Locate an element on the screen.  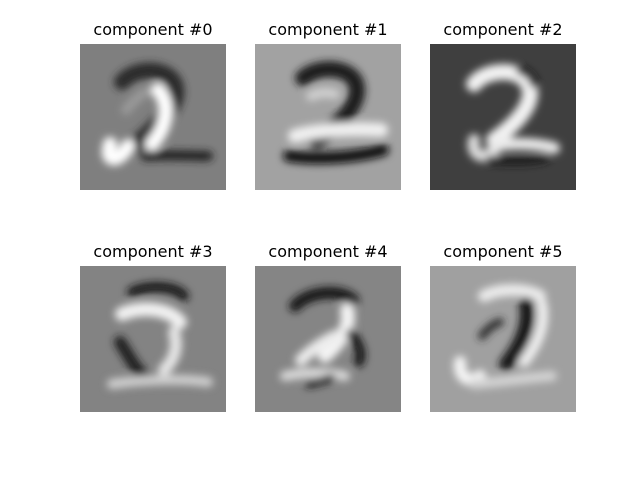
panel-title: component #2 is located at coordinates (503, 29).